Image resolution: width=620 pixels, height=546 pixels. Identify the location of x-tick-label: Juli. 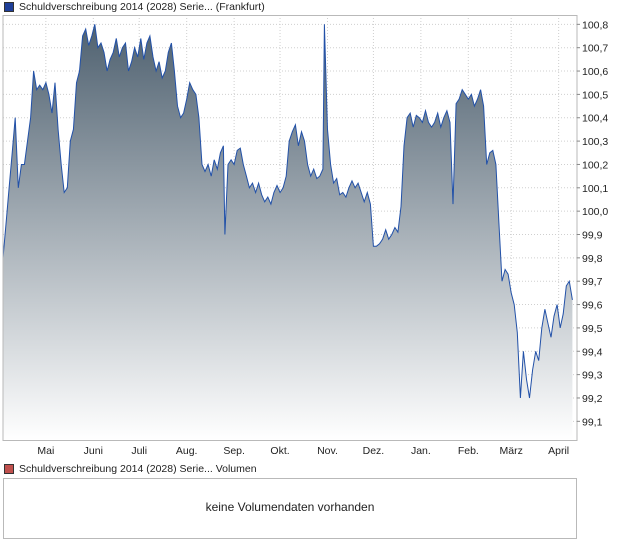
(139, 451).